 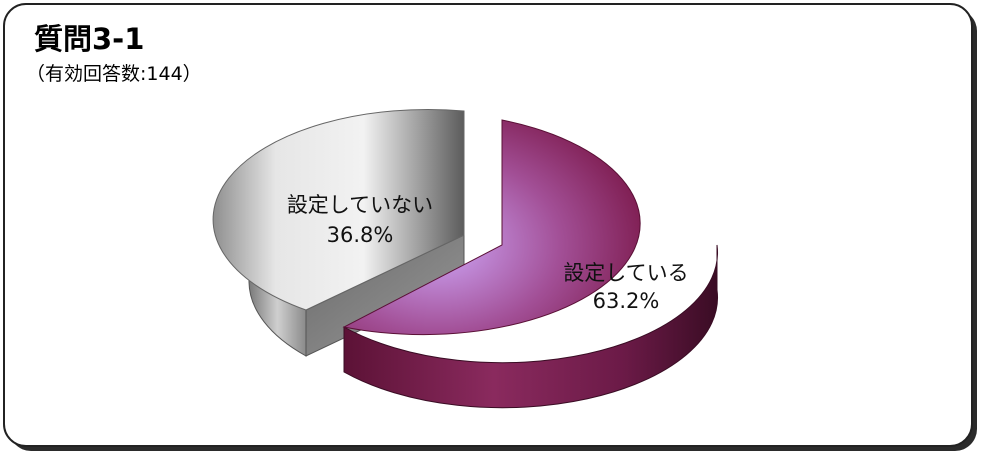 What do you see at coordinates (531, 326) in the screenshot?
I see `slice-side-purple` at bounding box center [531, 326].